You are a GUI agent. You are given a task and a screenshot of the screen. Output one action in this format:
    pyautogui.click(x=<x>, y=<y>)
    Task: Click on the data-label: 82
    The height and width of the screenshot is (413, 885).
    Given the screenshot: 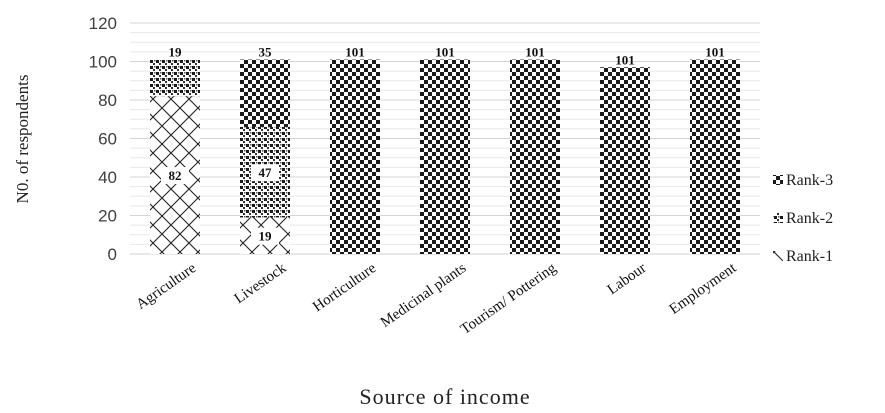 What is the action you would take?
    pyautogui.click(x=175, y=175)
    